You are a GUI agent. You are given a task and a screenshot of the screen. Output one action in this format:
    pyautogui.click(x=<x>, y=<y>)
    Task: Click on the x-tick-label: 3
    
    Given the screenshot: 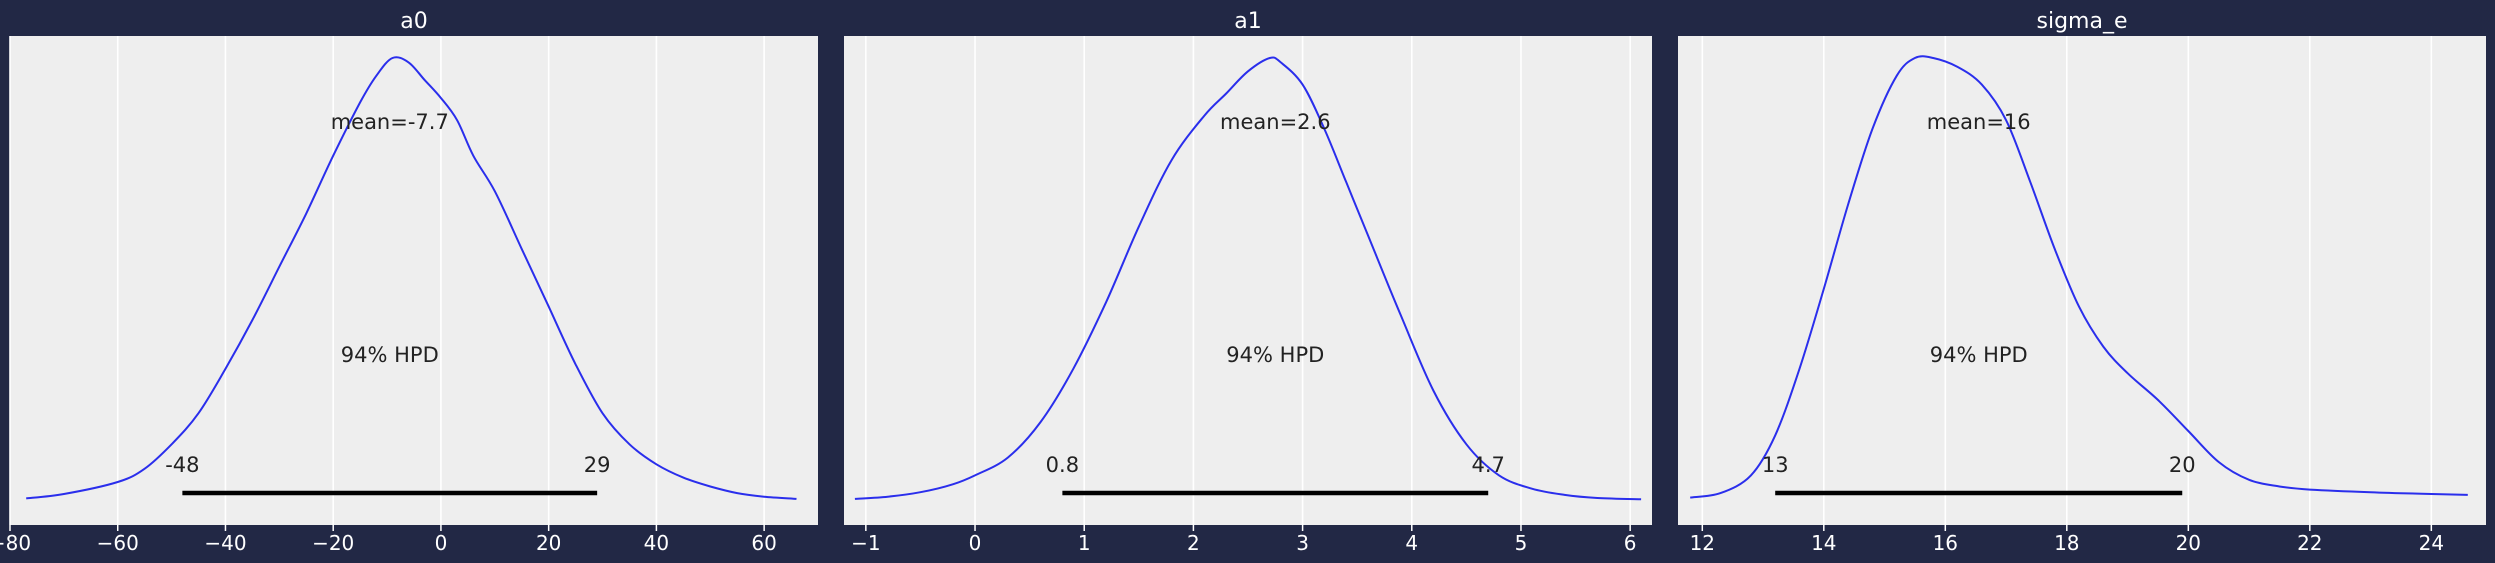 What is the action you would take?
    pyautogui.click(x=1302, y=543)
    